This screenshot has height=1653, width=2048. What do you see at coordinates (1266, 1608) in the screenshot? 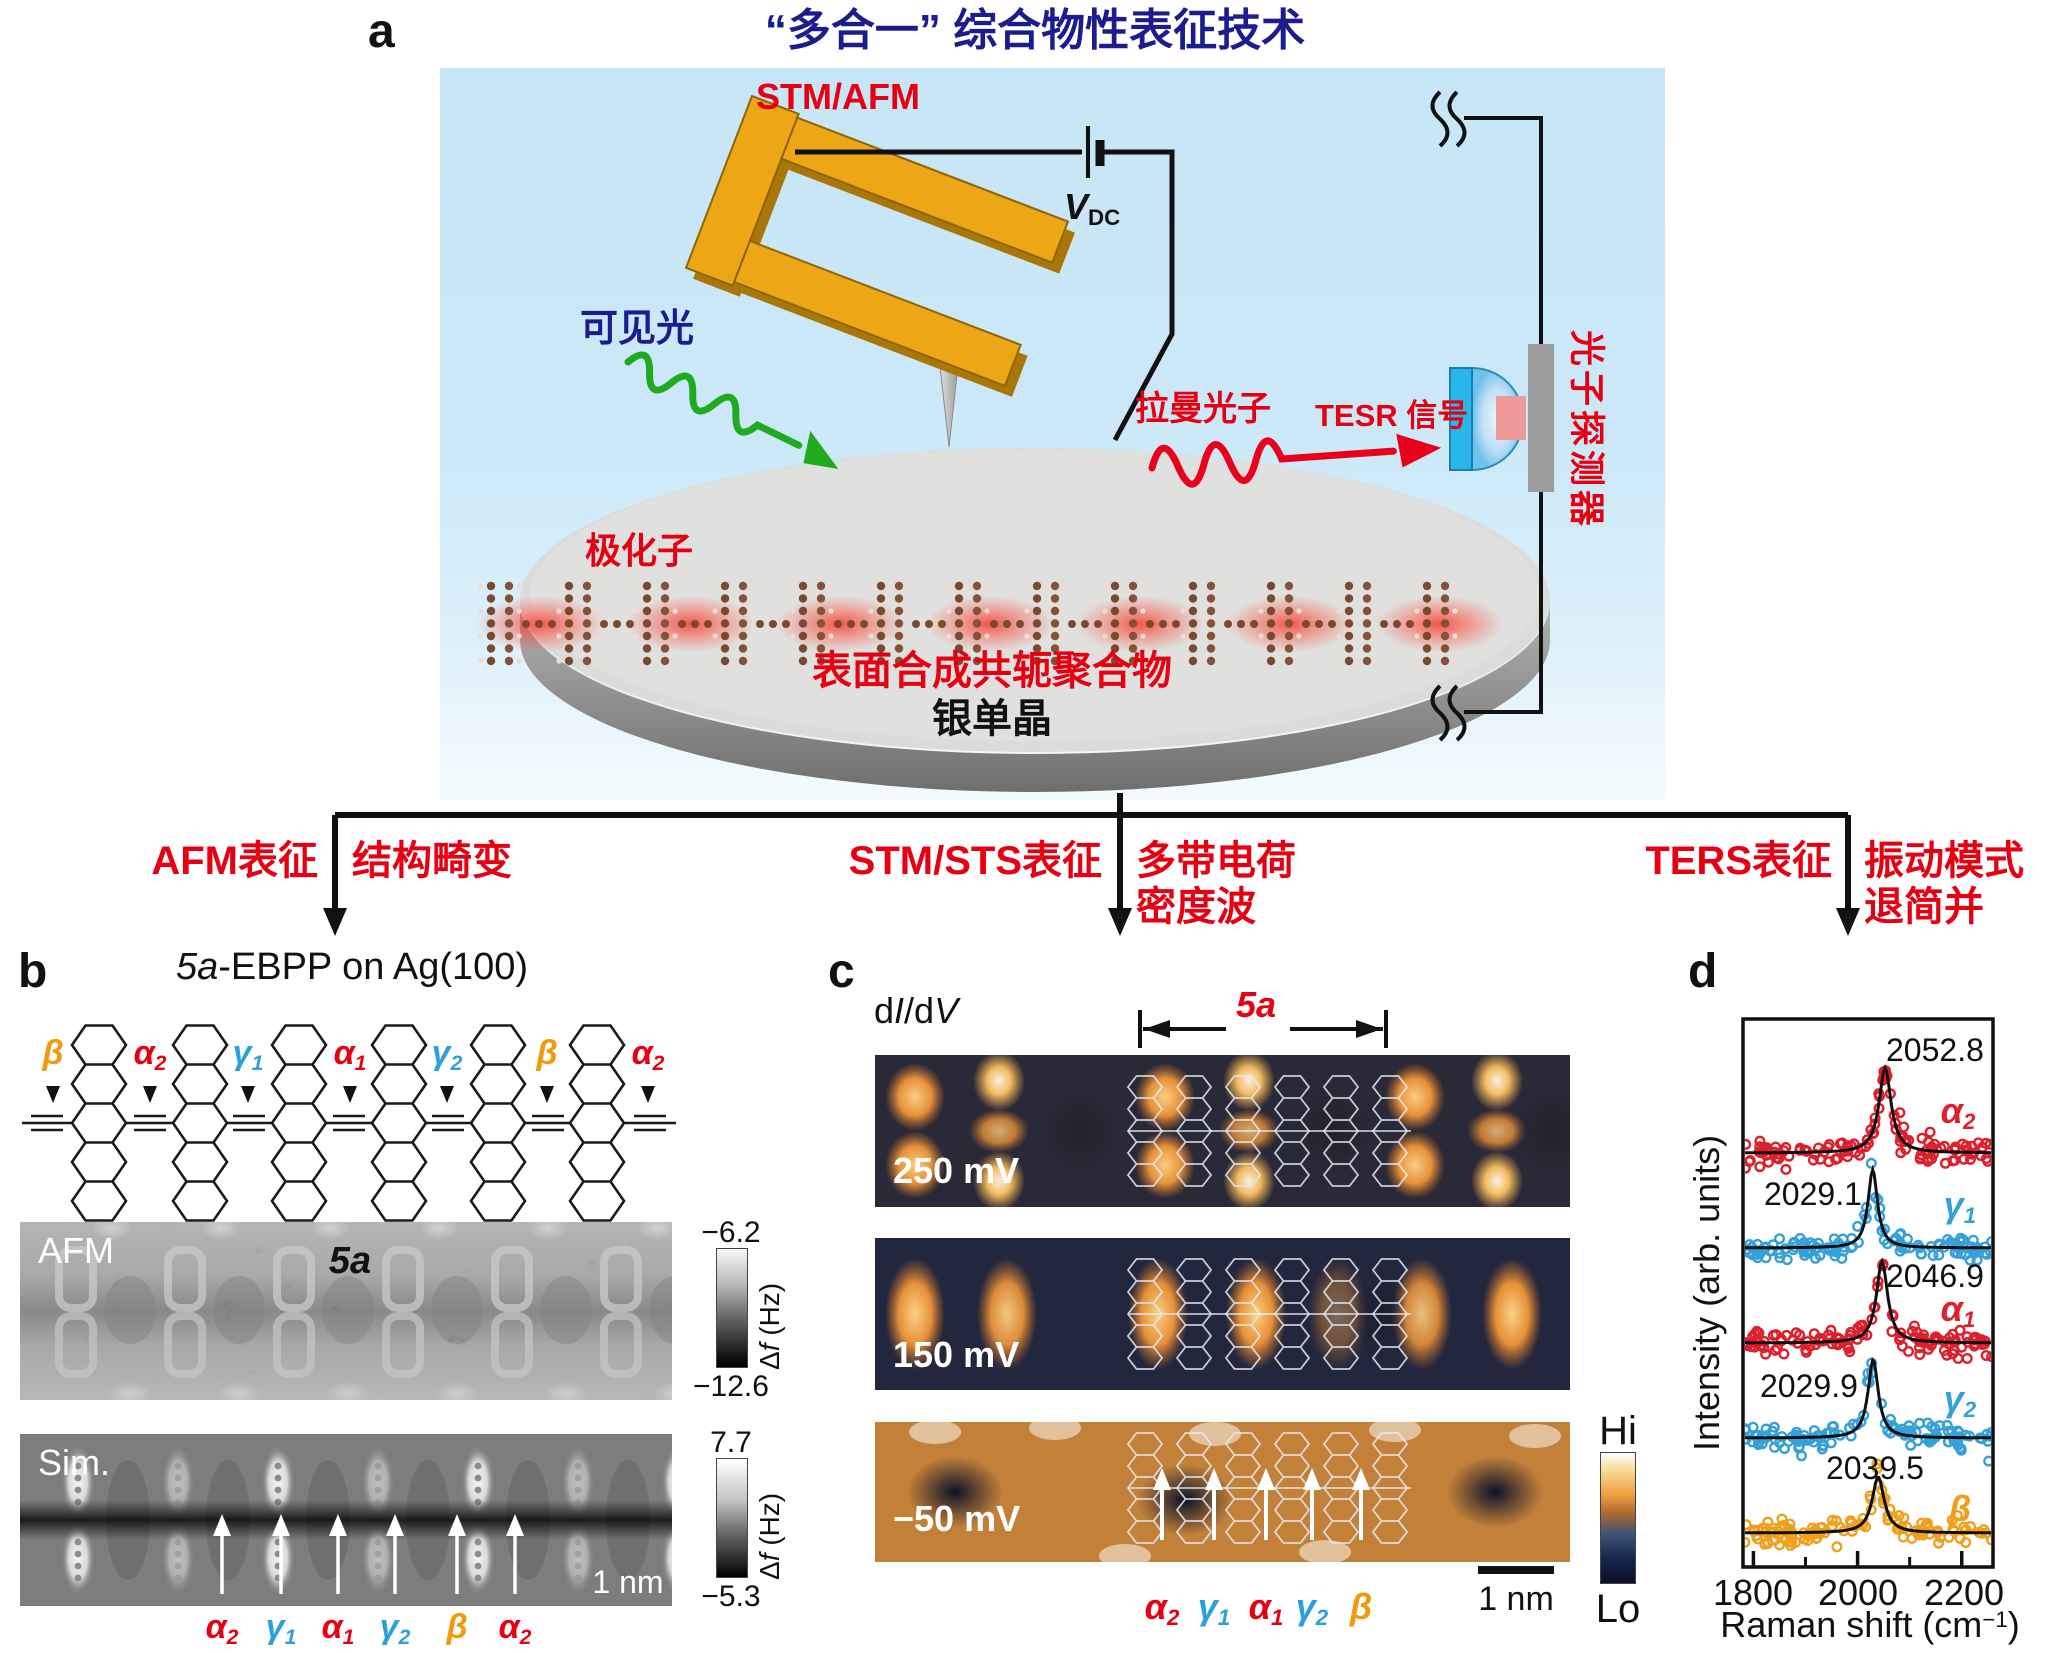
I see `map-label-alpha1: α1` at bounding box center [1266, 1608].